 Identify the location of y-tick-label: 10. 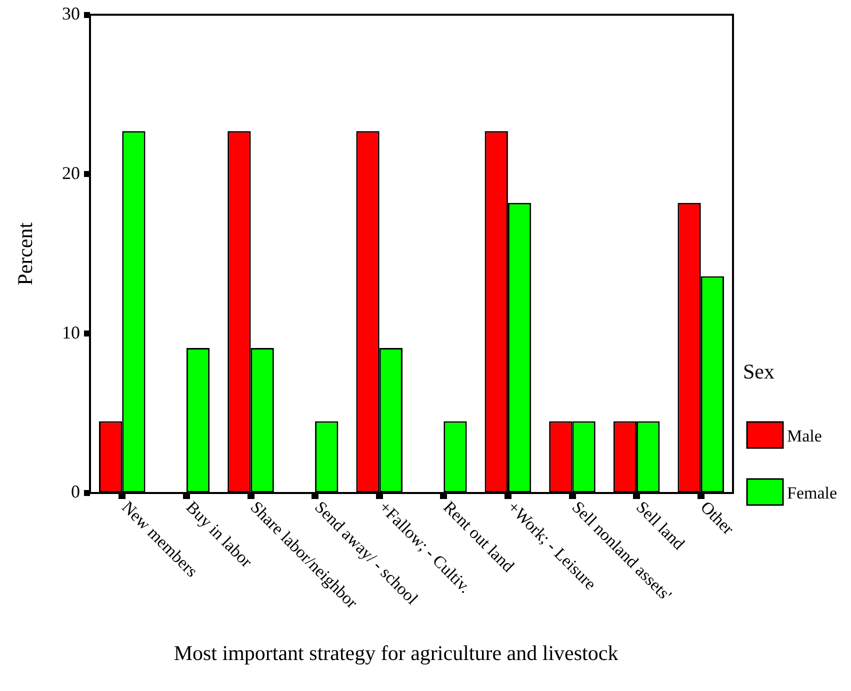
(71, 332).